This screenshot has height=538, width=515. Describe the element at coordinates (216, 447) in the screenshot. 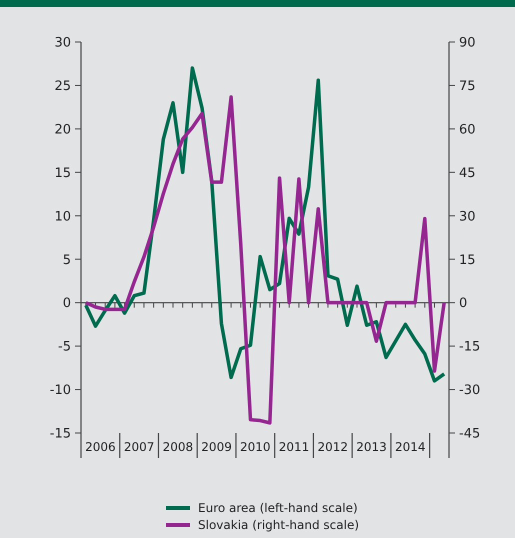

I see `x-tick-label: 2009` at that location.